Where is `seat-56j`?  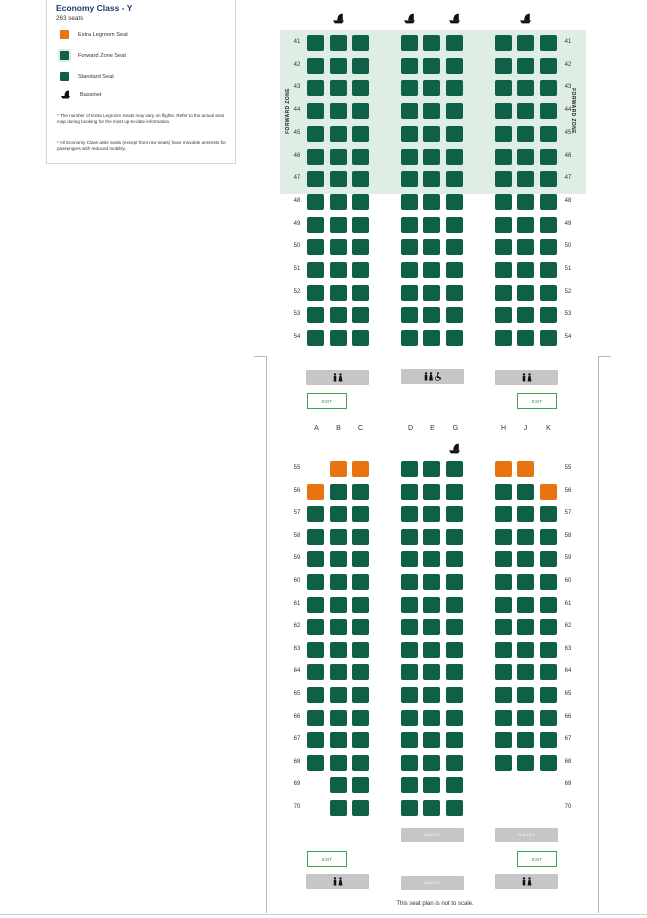
seat-56j is located at coordinates (525, 491).